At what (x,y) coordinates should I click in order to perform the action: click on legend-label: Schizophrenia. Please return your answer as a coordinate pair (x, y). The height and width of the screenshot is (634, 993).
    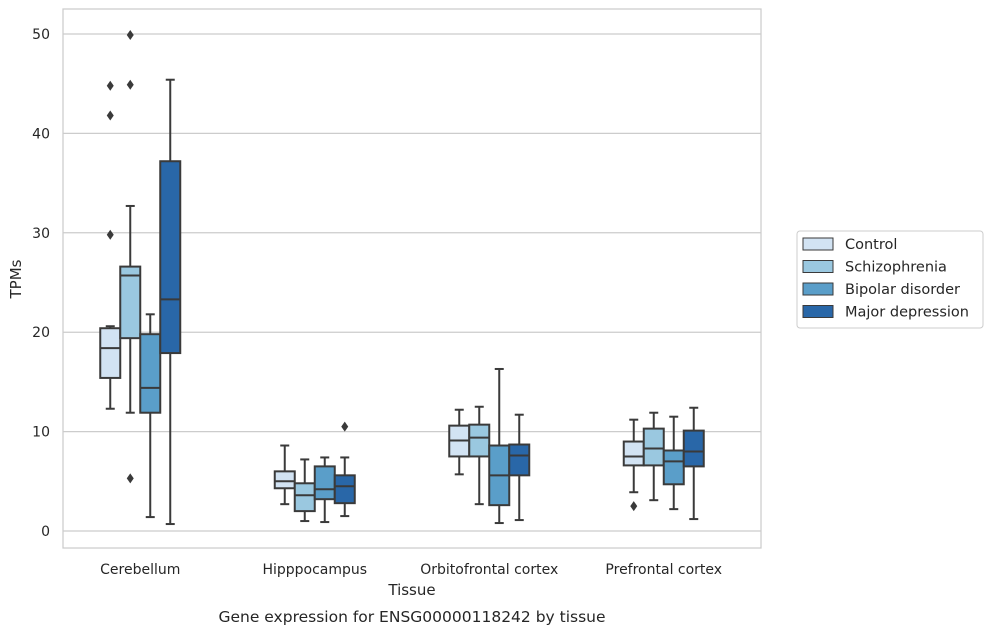
    Looking at the image, I should click on (896, 268).